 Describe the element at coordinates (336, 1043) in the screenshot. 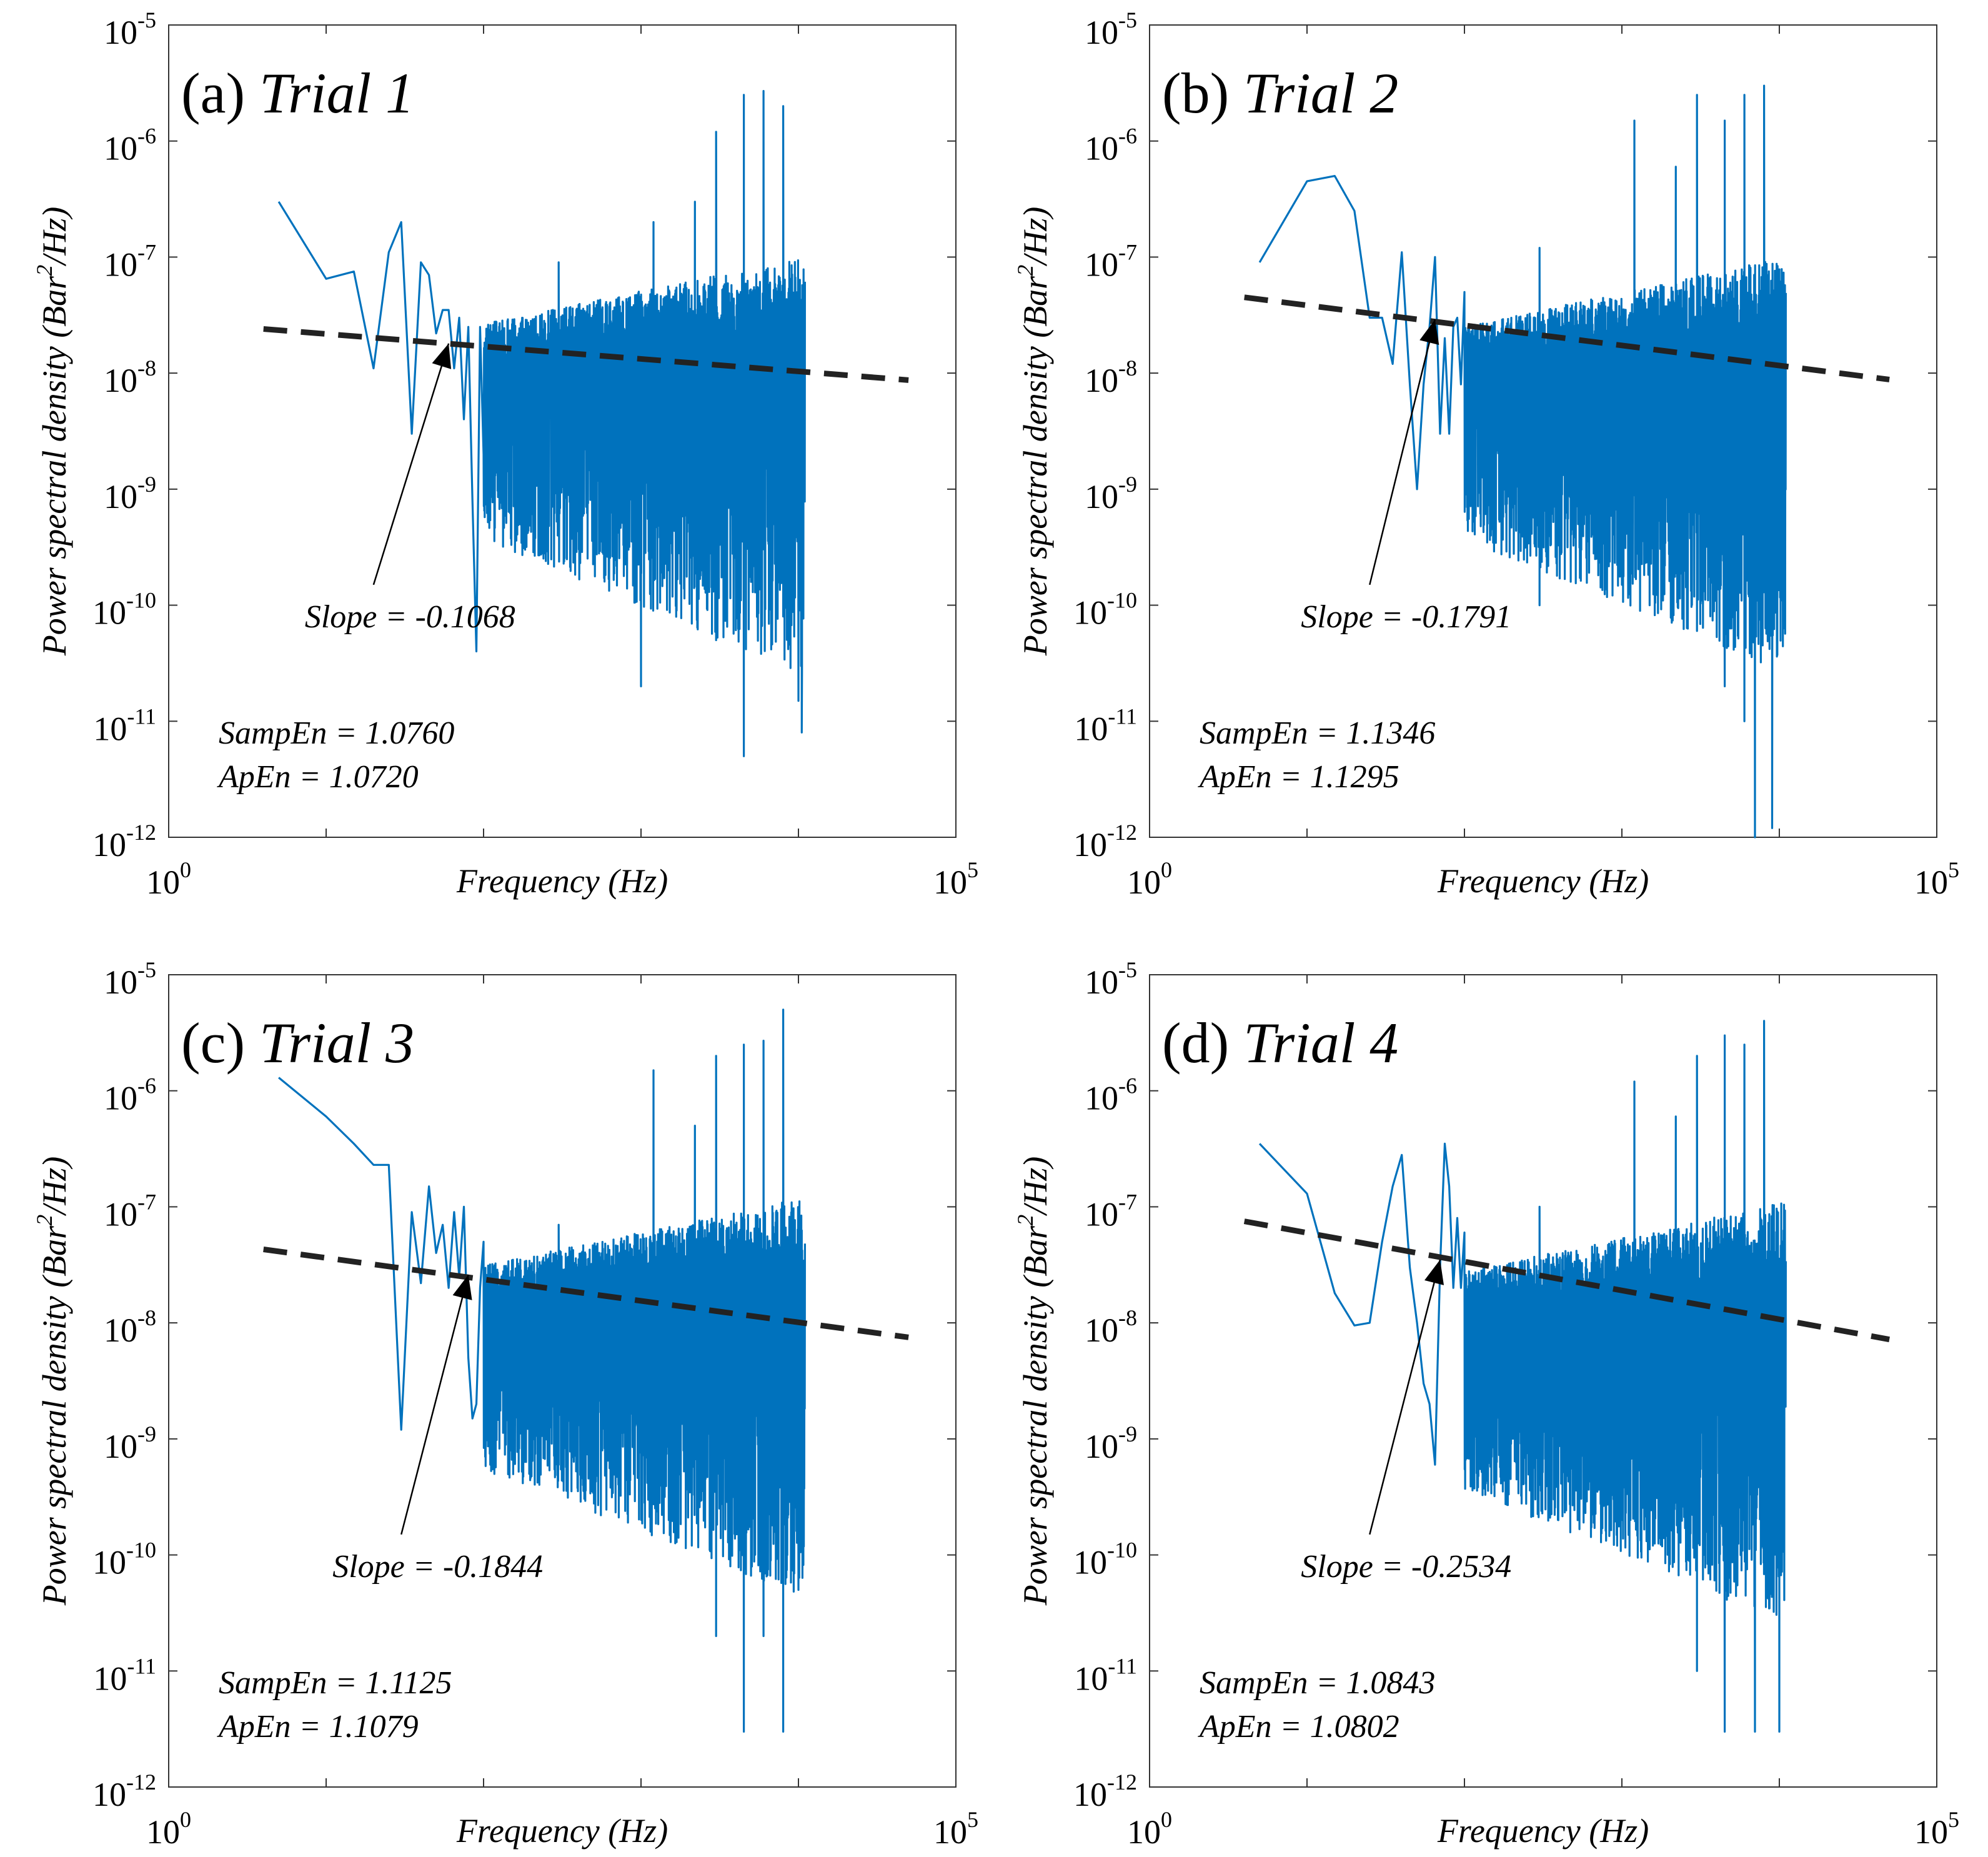

I see `trial-name: Trial 3` at that location.